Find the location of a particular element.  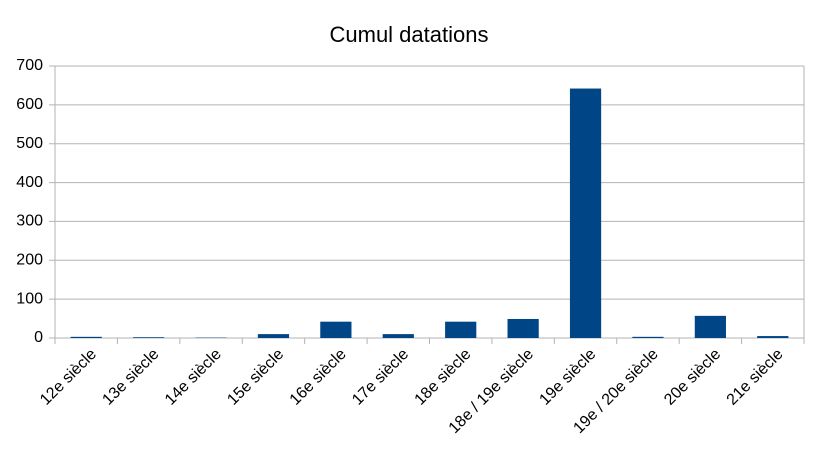

y-tick-label: 200 is located at coordinates (29, 260).